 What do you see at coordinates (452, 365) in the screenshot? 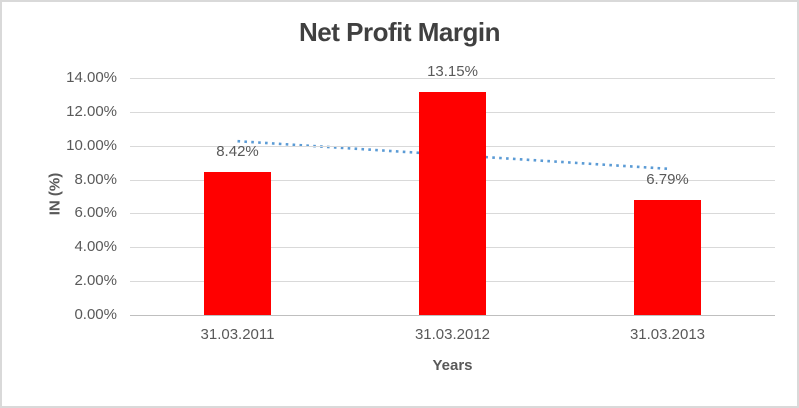
I see `x-axis-title: Years` at bounding box center [452, 365].